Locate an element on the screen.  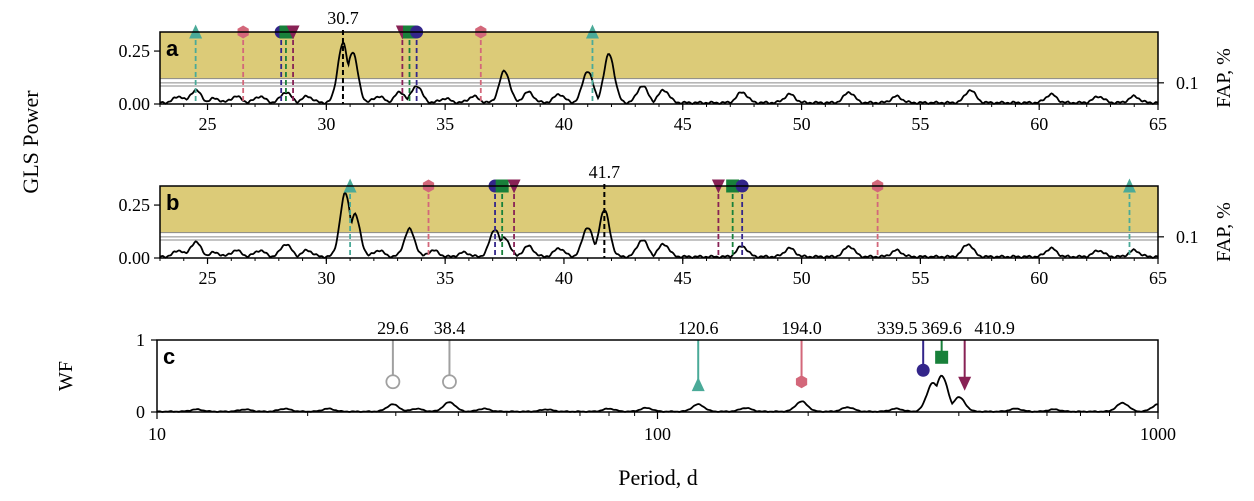
panel-b-fap-axis-label: FAP, % is located at coordinates (1224, 232).